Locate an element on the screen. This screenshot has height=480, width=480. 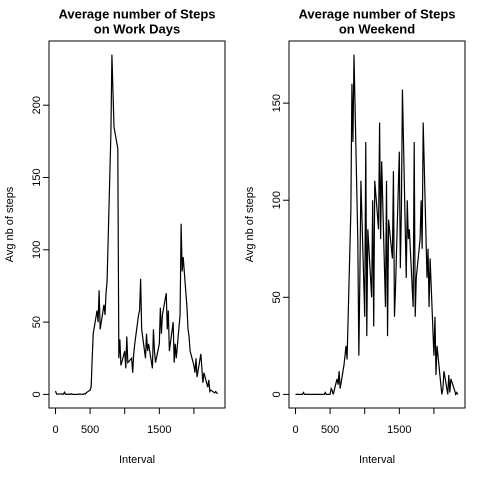
chart-title: on Work Days is located at coordinates (137, 28).